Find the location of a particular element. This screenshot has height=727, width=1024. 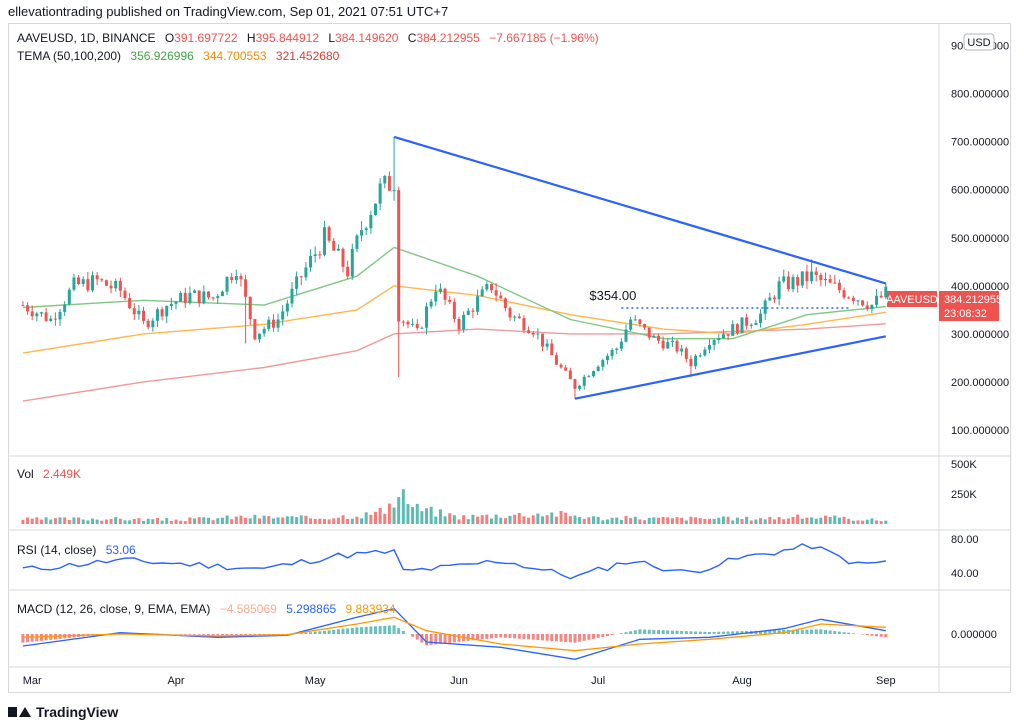

currency-button is located at coordinates (979, 42).